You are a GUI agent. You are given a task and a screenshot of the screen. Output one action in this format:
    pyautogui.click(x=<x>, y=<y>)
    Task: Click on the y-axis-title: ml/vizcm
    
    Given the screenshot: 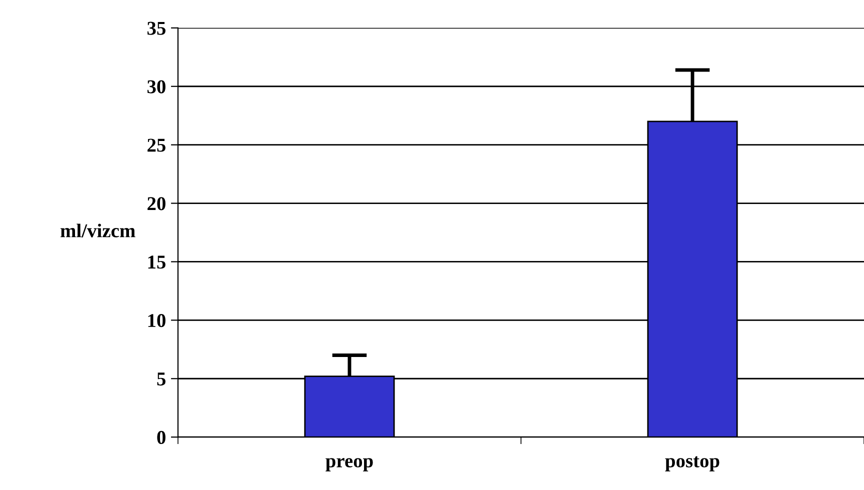 What is the action you would take?
    pyautogui.click(x=98, y=231)
    